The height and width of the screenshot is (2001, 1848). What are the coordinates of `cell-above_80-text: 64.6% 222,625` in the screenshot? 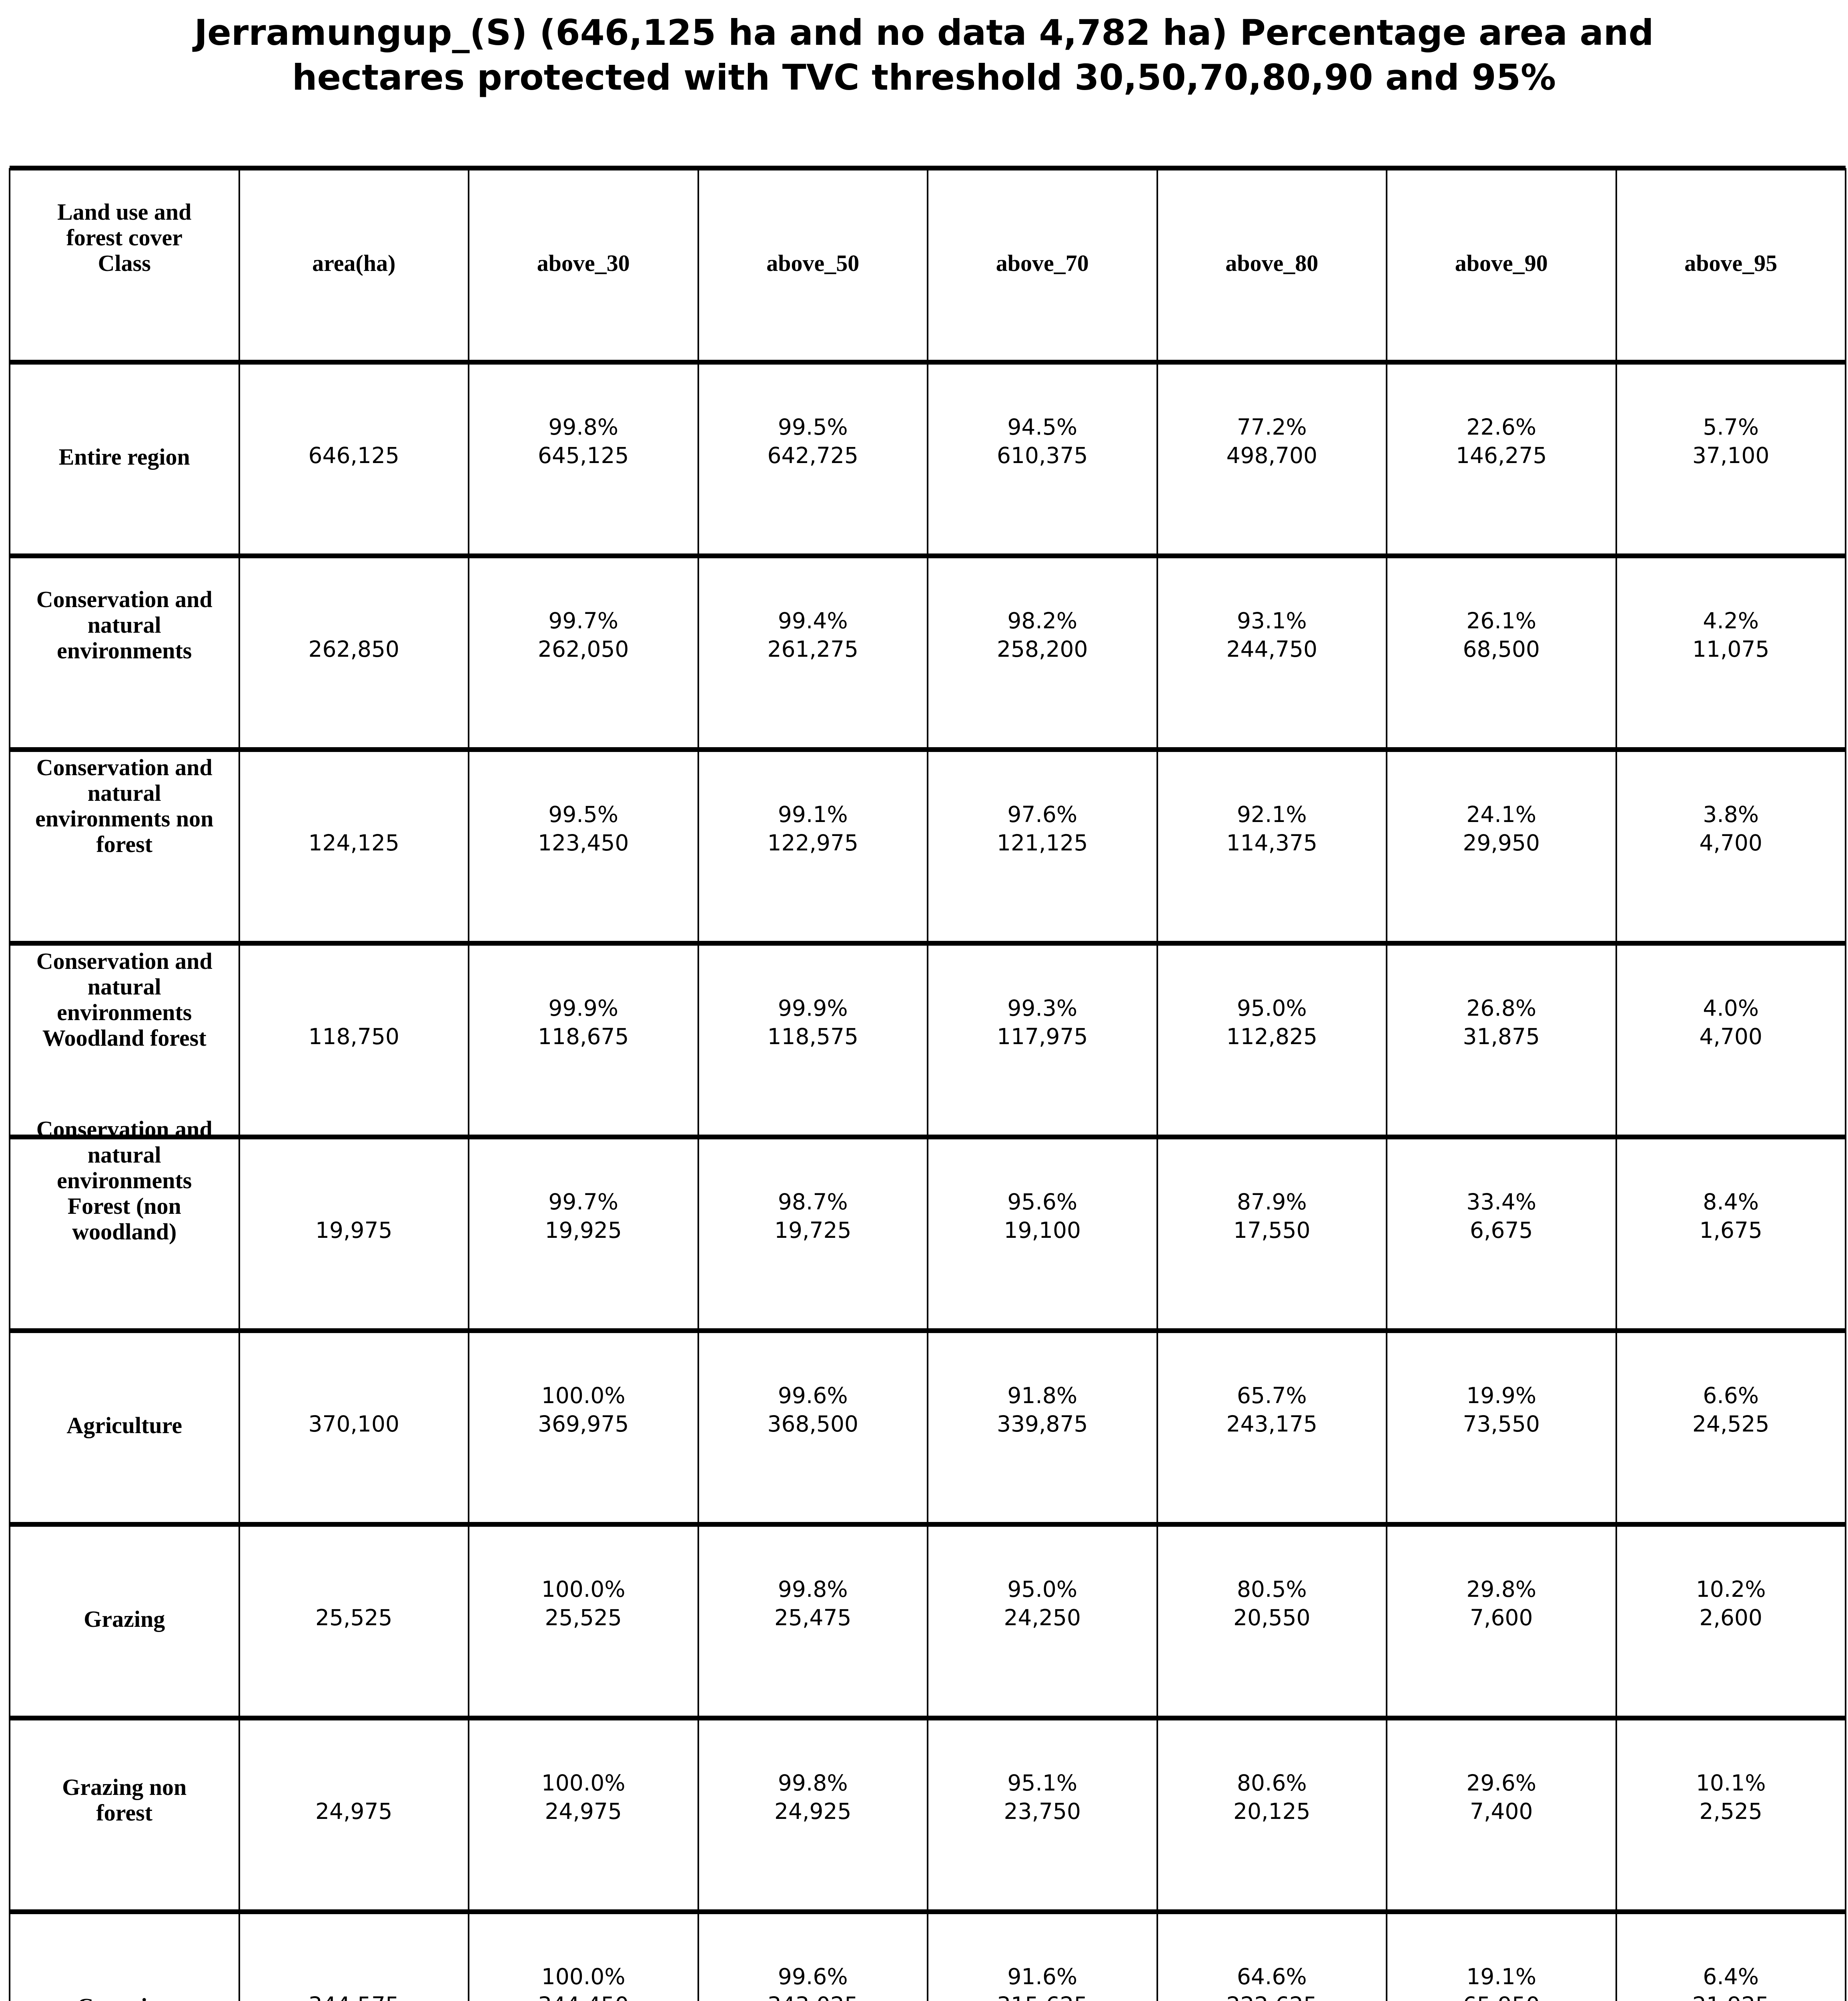 It's located at (1272, 1982).